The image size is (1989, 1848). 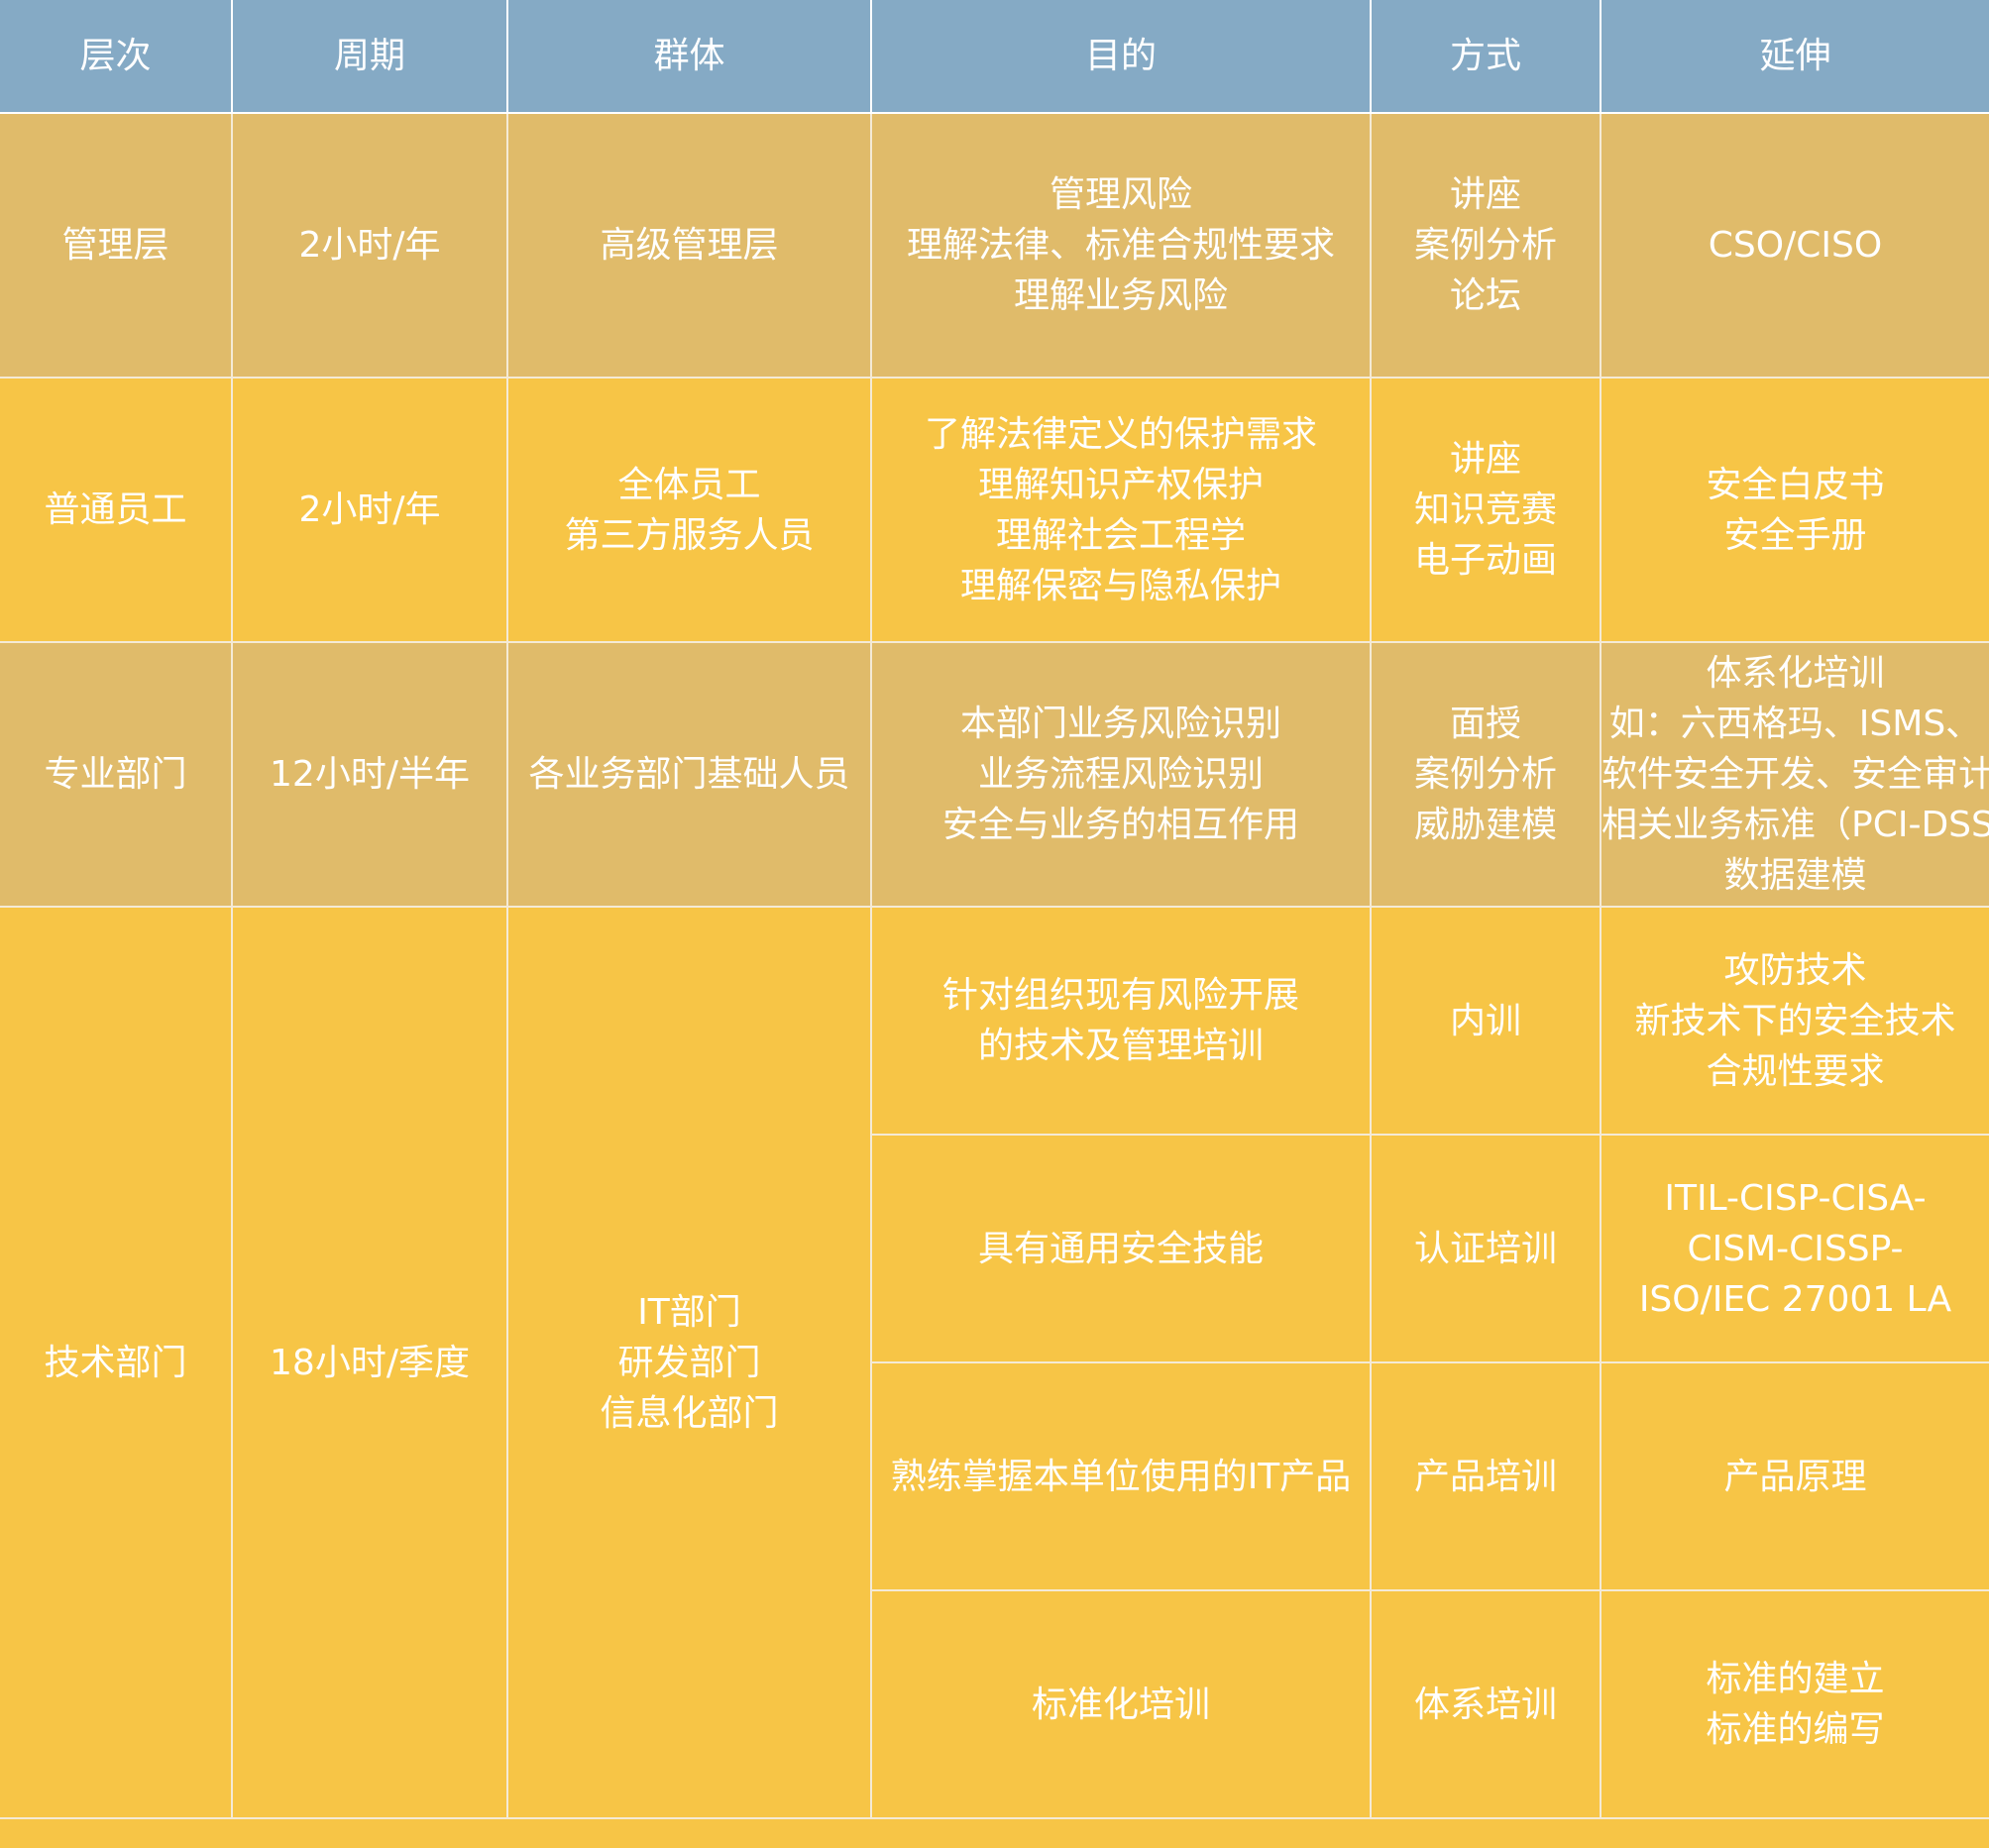 I want to click on extension-cell: 产品原理, so click(x=1794, y=1476).